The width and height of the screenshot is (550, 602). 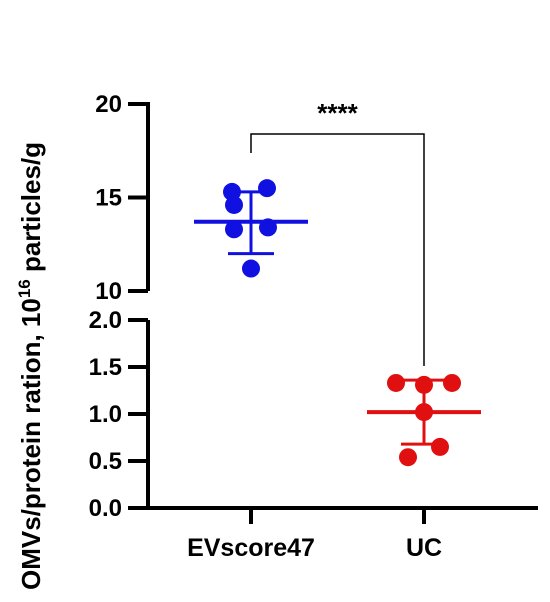 I want to click on y-axis-label-tail: particles/g, so click(x=31, y=210).